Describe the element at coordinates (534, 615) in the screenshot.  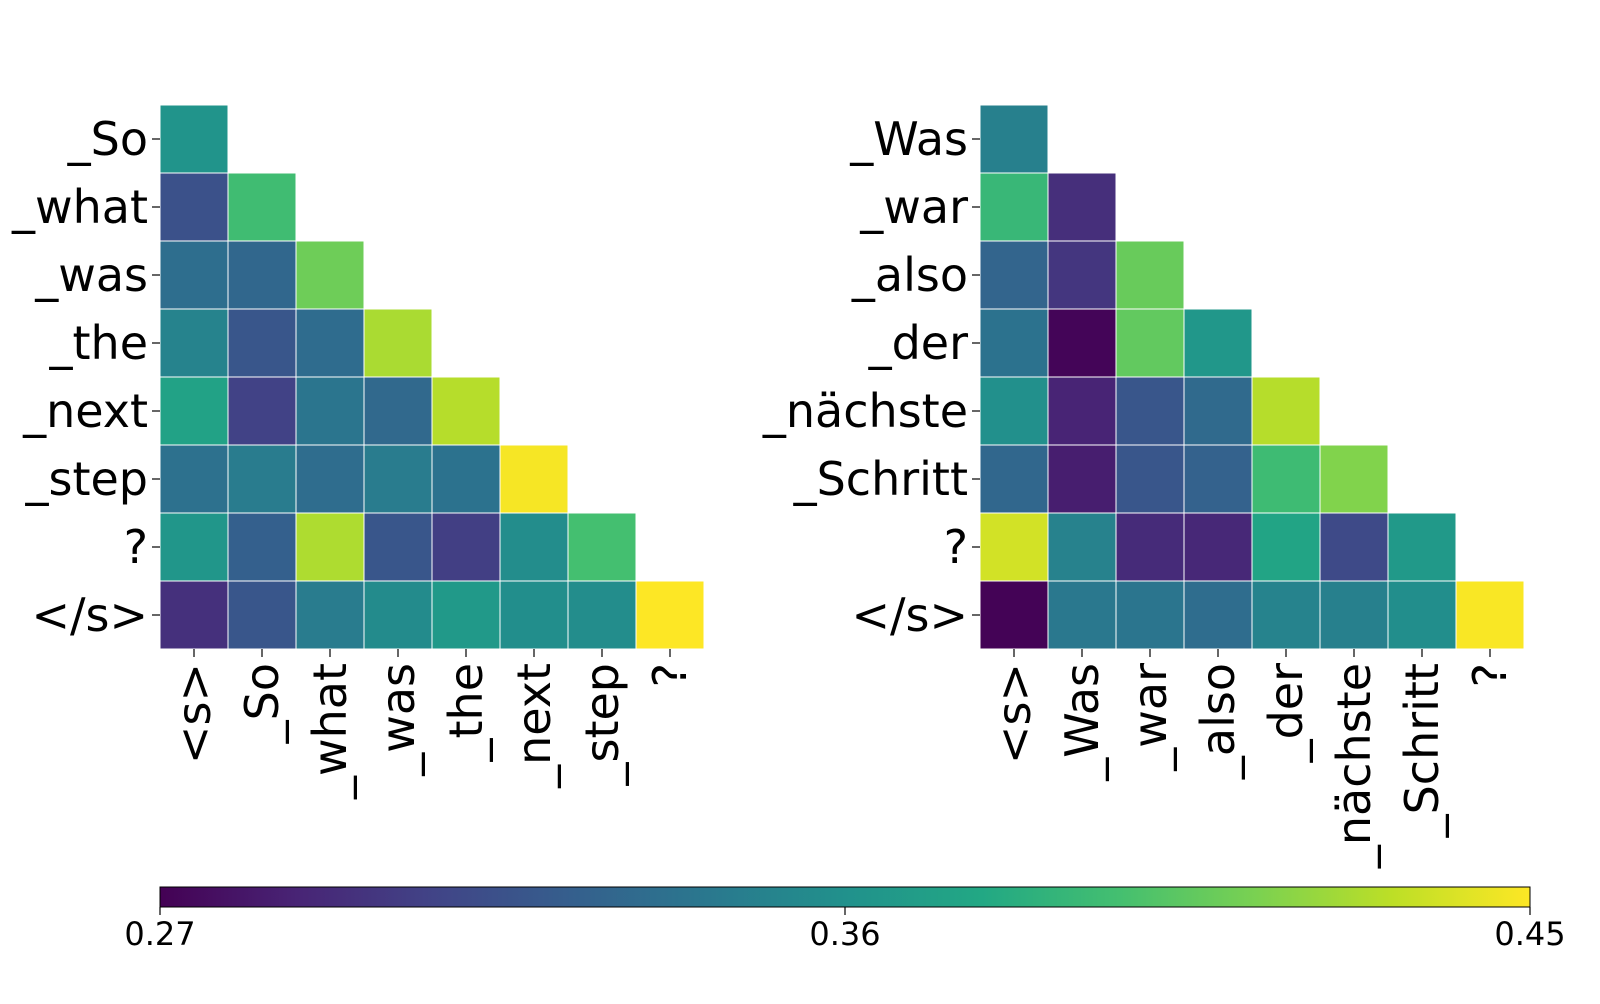
I see `cell-english-r7-c5` at that location.